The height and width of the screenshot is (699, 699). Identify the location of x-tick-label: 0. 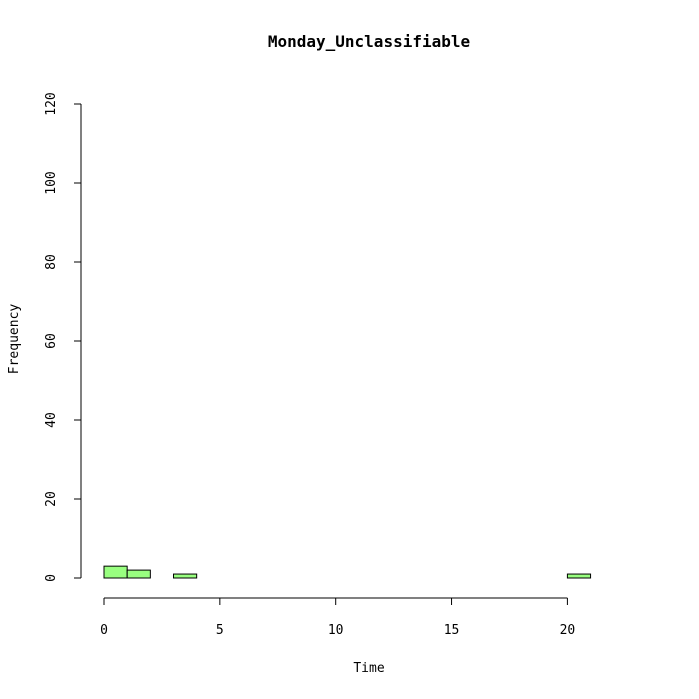
(104, 630).